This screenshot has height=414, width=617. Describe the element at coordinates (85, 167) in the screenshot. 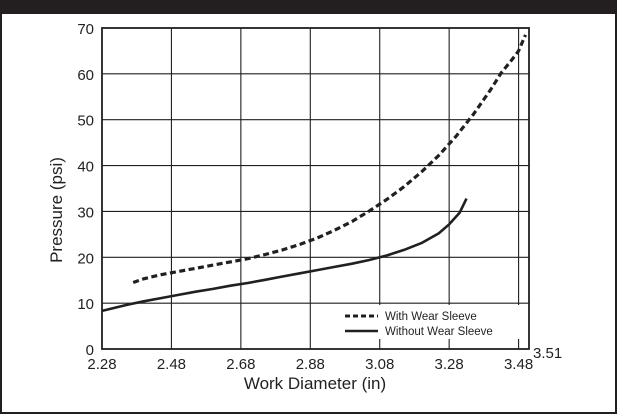

I see `y-tick-label: 40` at that location.